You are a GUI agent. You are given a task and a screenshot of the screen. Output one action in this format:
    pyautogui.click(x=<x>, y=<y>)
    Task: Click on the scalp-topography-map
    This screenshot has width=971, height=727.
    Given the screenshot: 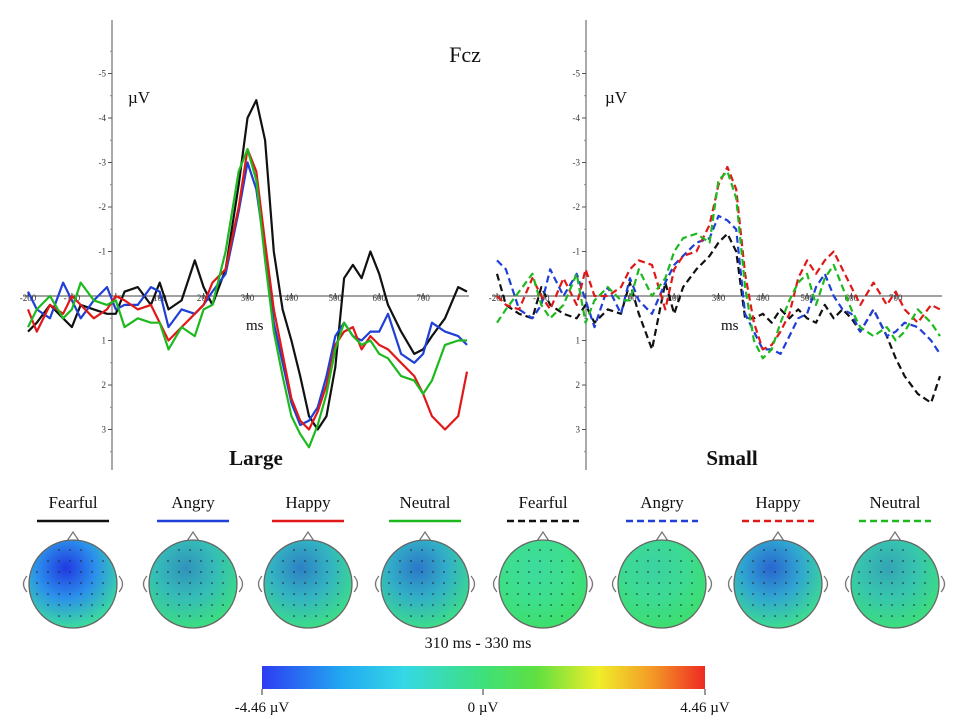 What is the action you would take?
    pyautogui.click(x=73, y=584)
    